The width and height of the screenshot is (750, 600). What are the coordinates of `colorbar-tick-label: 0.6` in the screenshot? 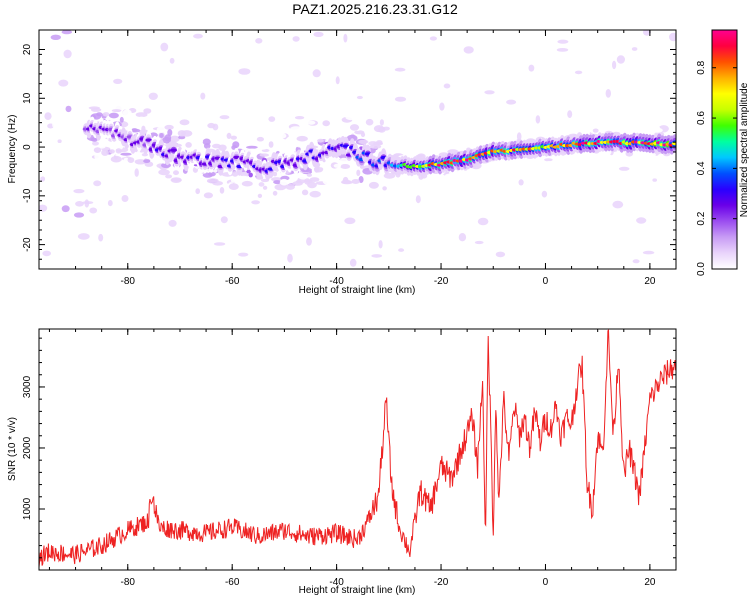 It's located at (701, 118).